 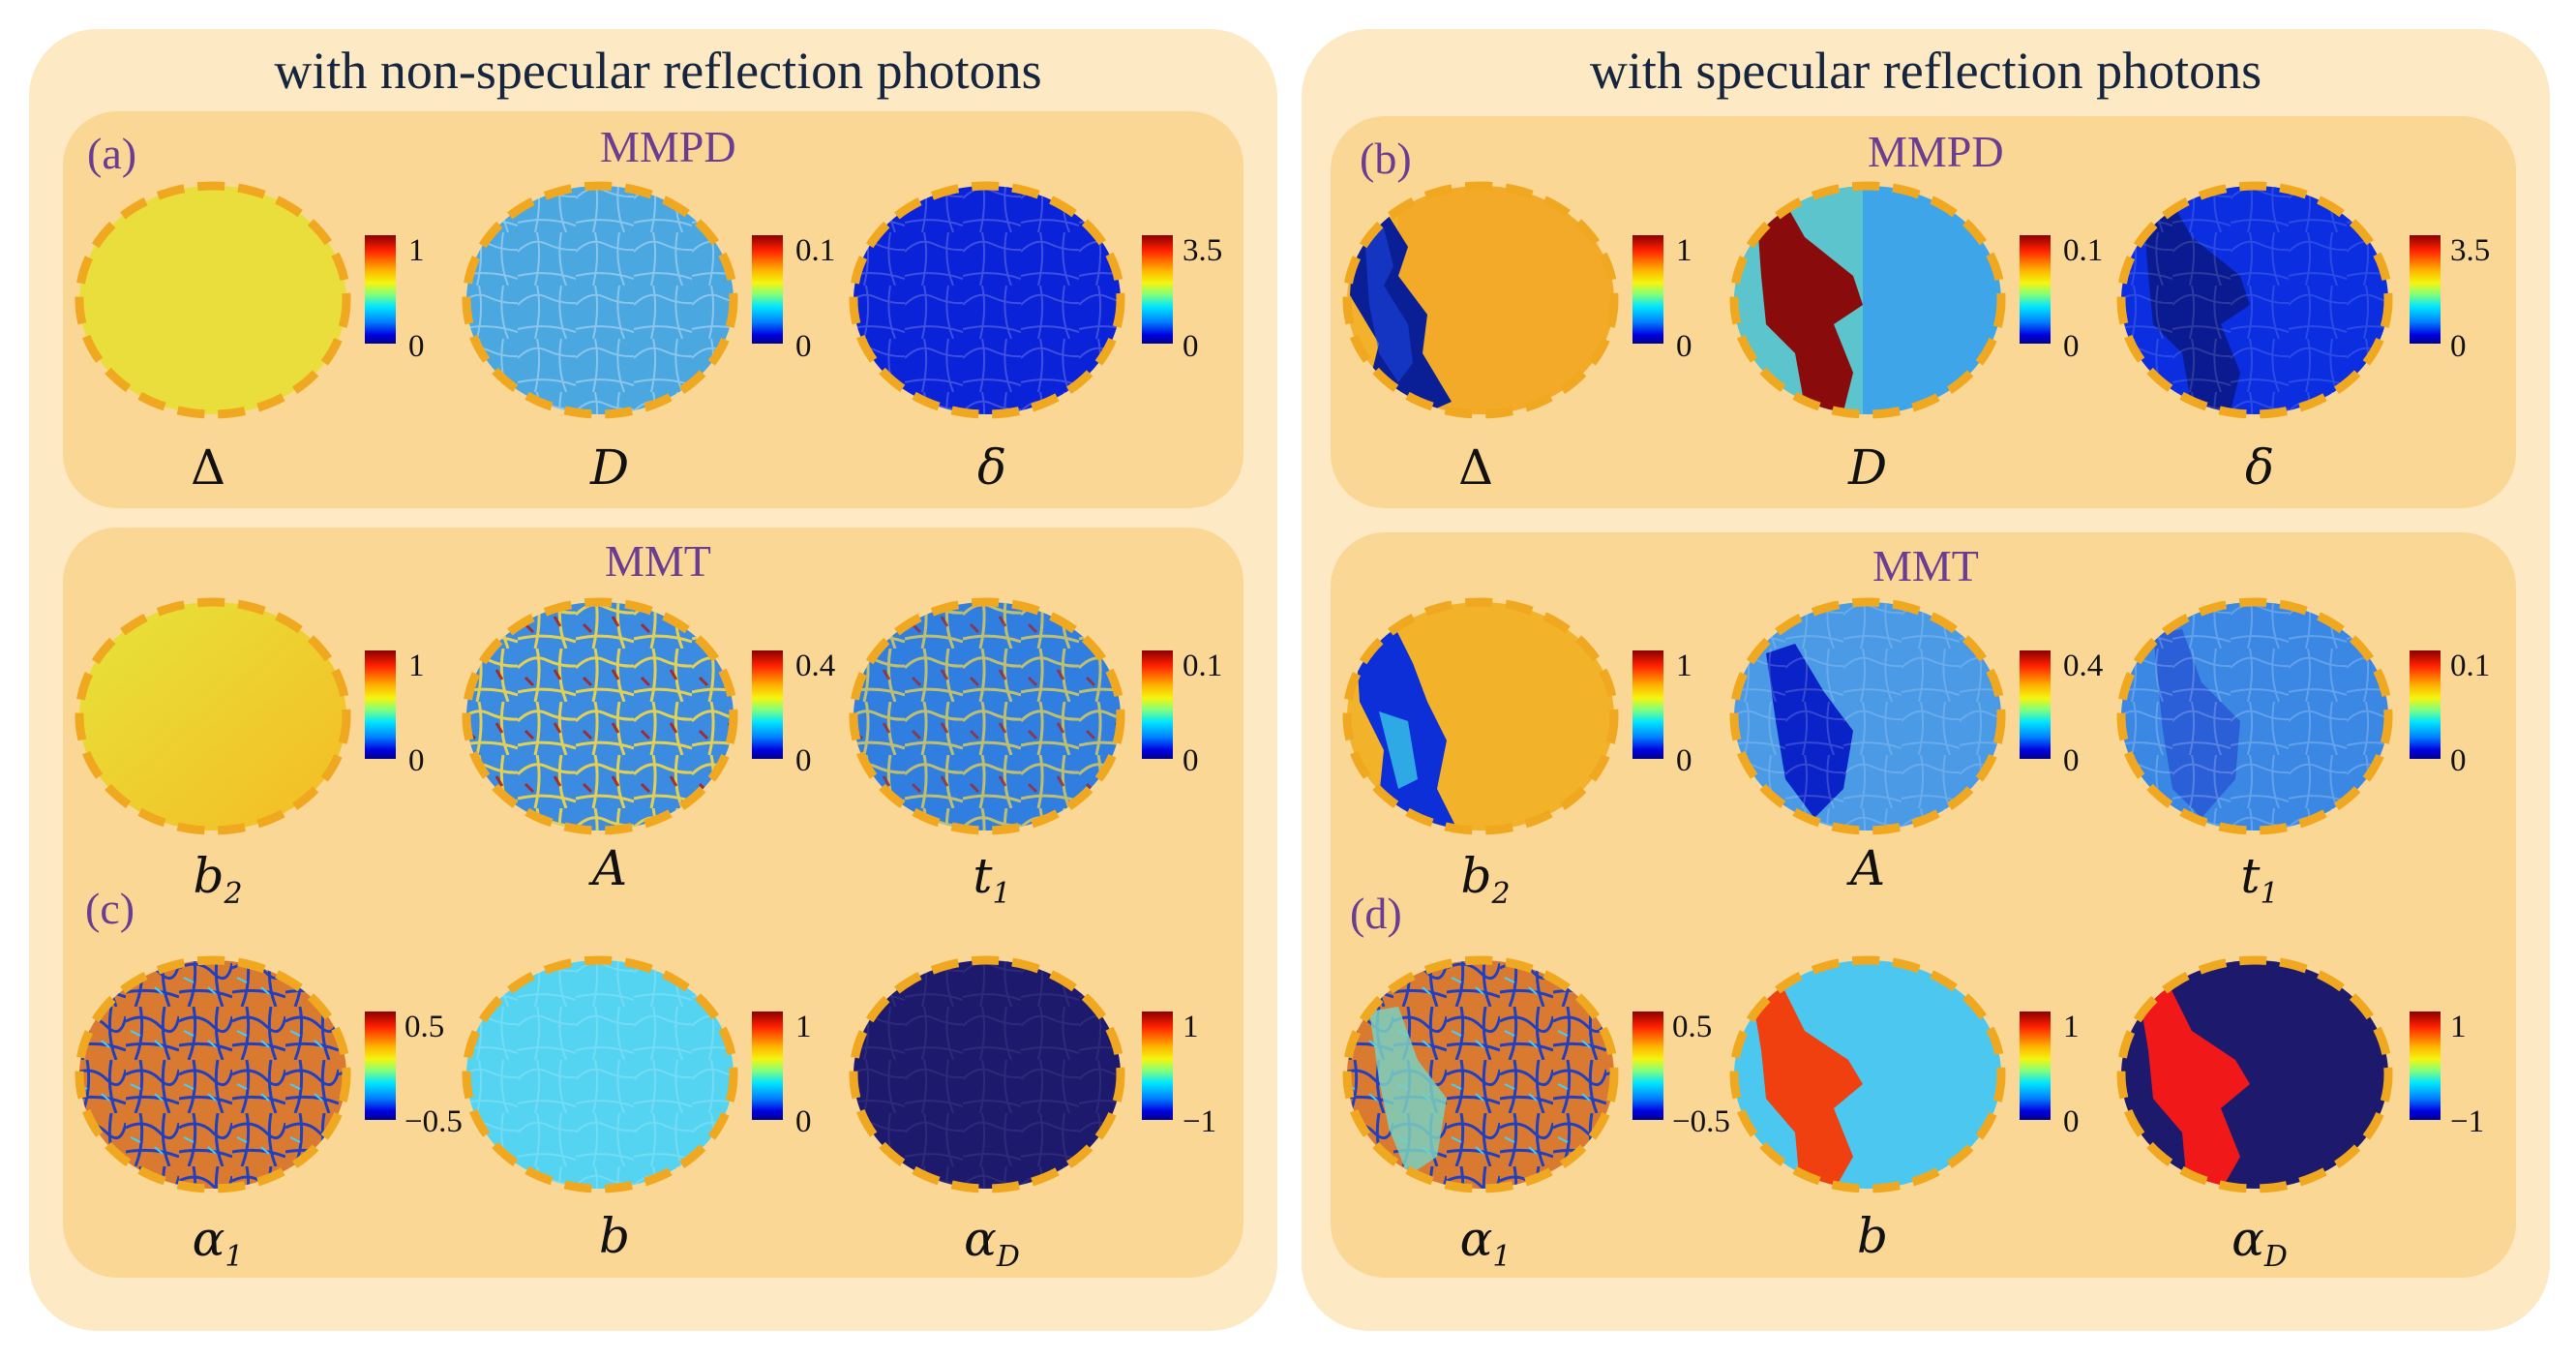 I want to click on colorbar-left-alphaD, so click(x=1157, y=1066).